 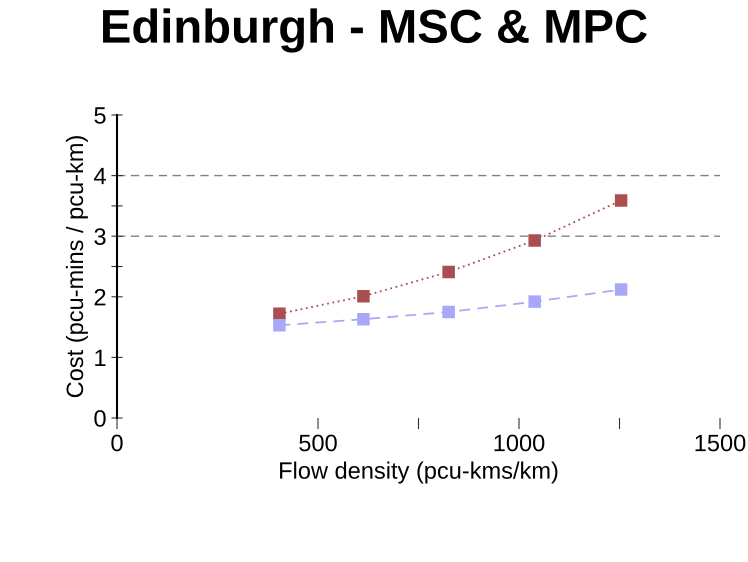 I want to click on x-tick-label: 500, so click(x=318, y=443).